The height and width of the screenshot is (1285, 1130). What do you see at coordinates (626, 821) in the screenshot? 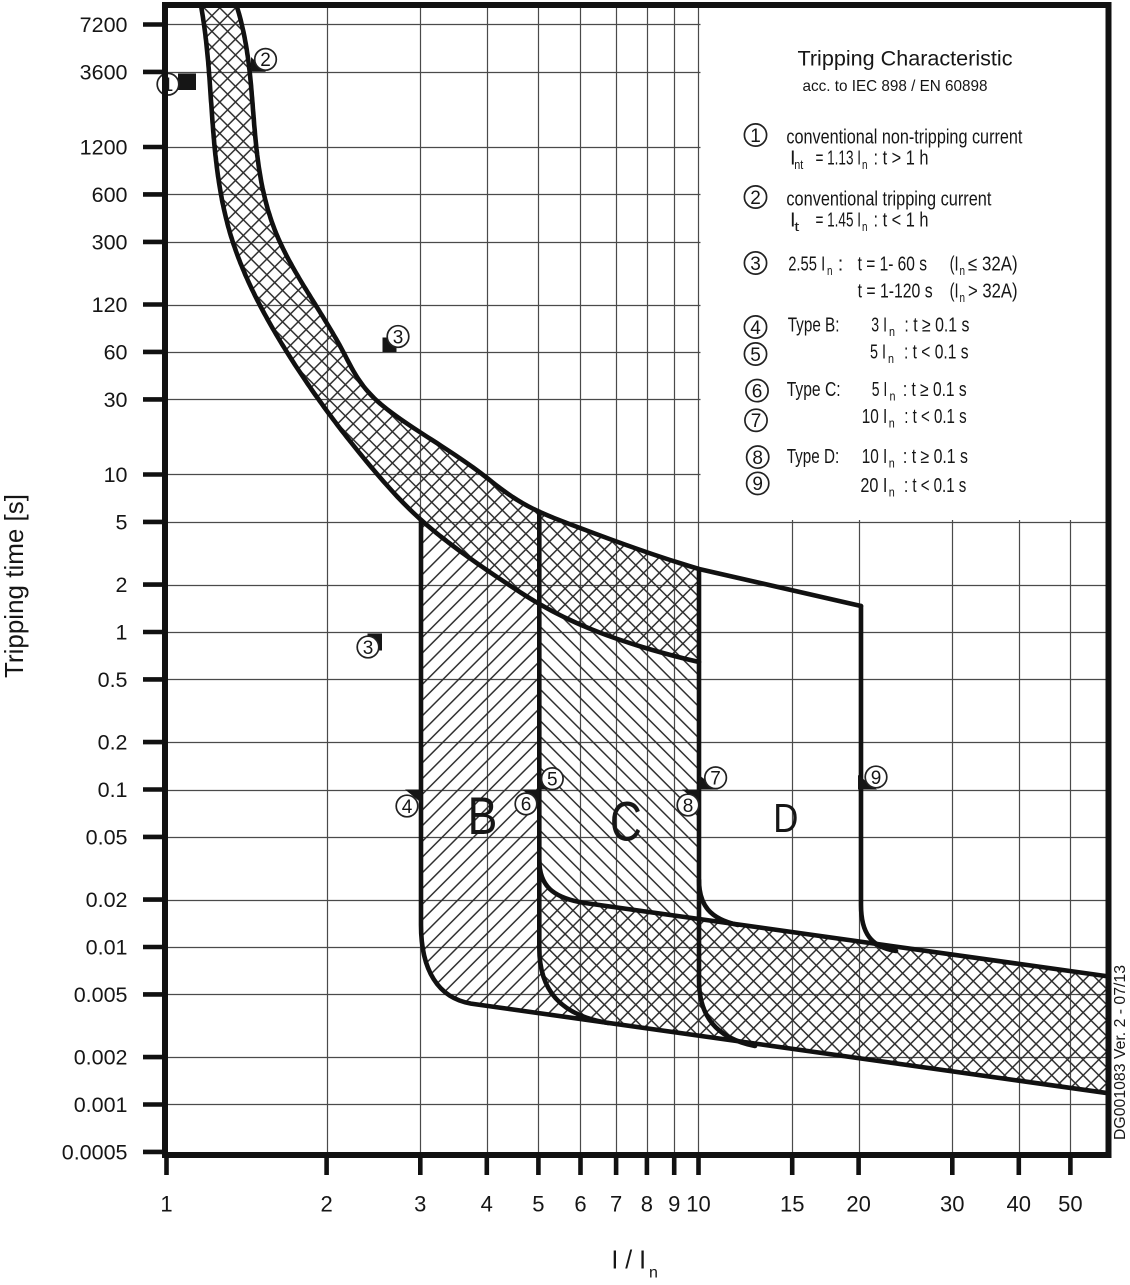
I see `svg-text: C` at bounding box center [626, 821].